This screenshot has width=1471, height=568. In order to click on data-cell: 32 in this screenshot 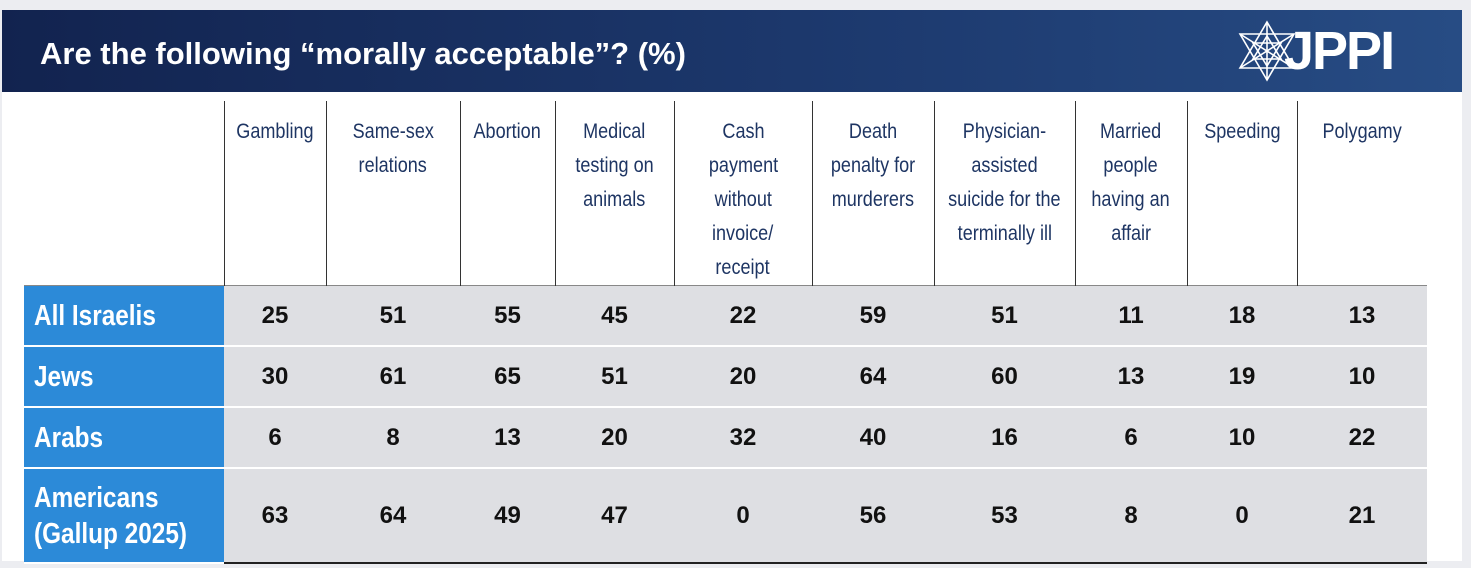, I will do `click(743, 438)`.